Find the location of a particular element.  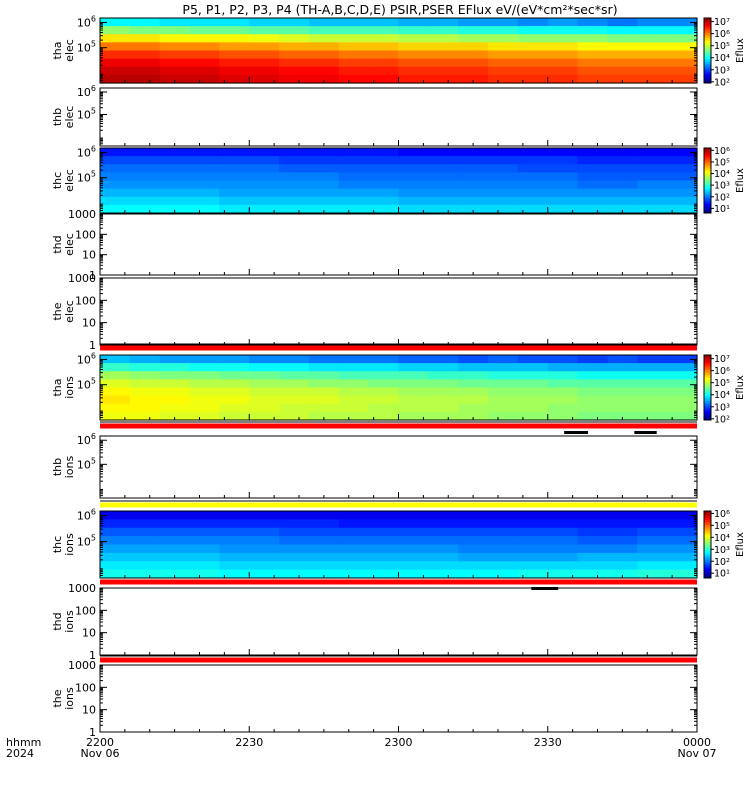

colorbar-frame is located at coordinates (707, 180).